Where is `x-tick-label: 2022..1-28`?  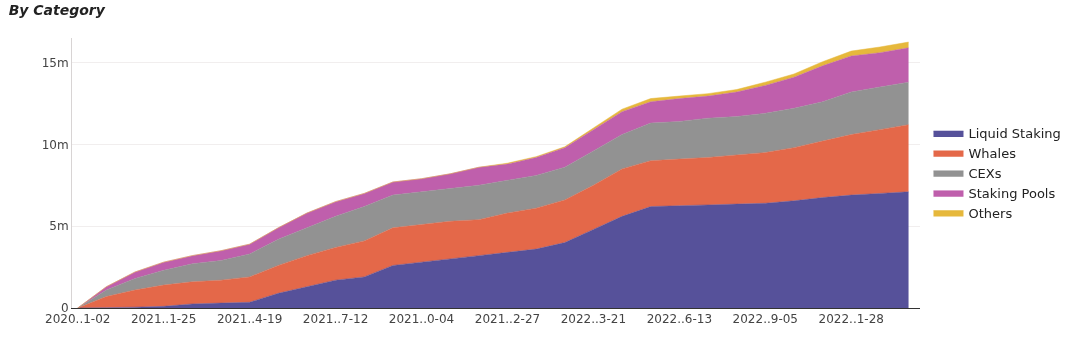
x-tick-label: 2022..1-28 is located at coordinates (851, 319).